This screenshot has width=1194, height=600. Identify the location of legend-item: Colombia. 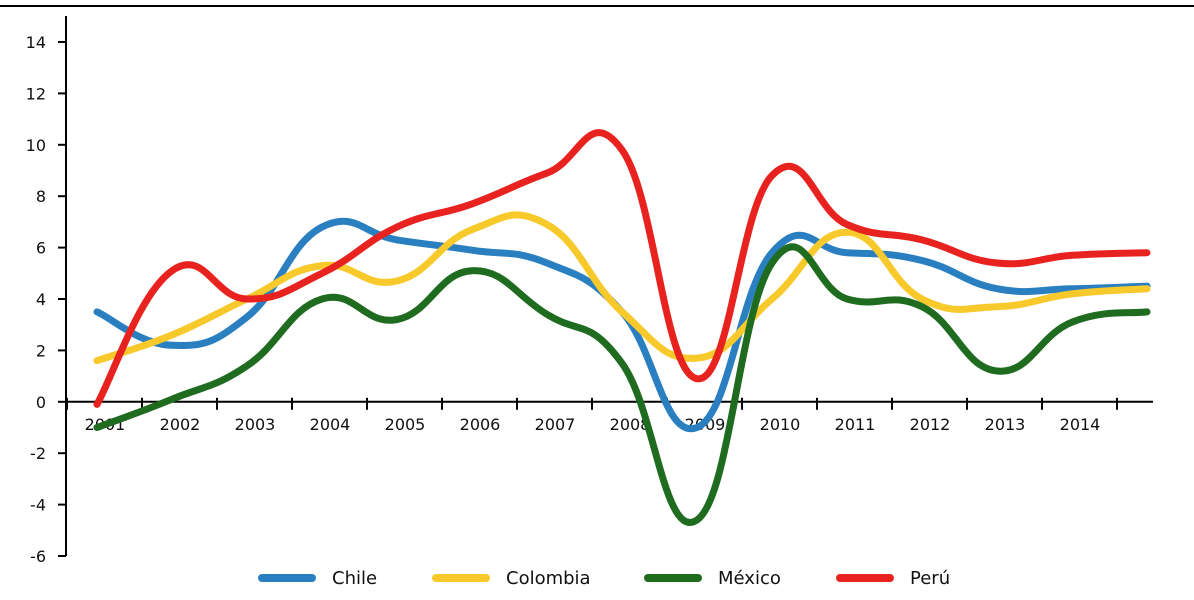
(511, 578).